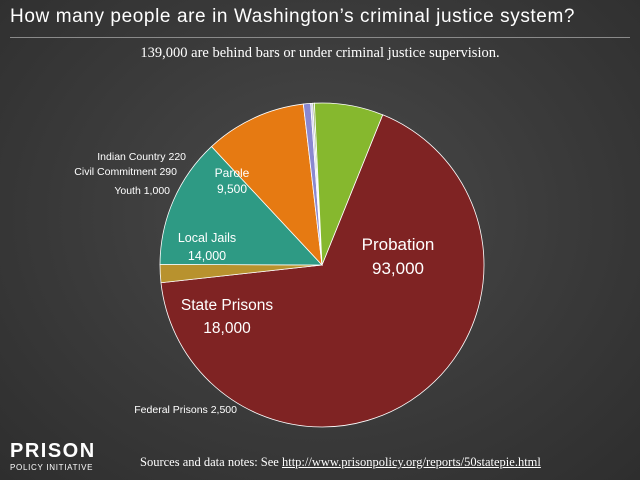 This screenshot has height=480, width=640. Describe the element at coordinates (125, 172) in the screenshot. I see `label-civil-commitment: Civil Commitment 290` at that location.